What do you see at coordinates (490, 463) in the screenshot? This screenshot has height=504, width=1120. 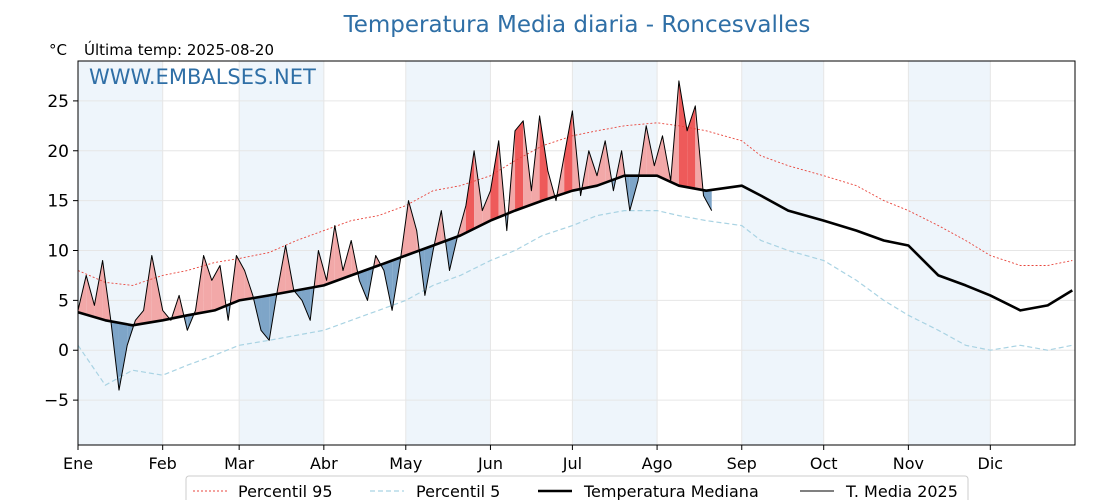 I see `x-tick-label: Jun` at bounding box center [490, 463].